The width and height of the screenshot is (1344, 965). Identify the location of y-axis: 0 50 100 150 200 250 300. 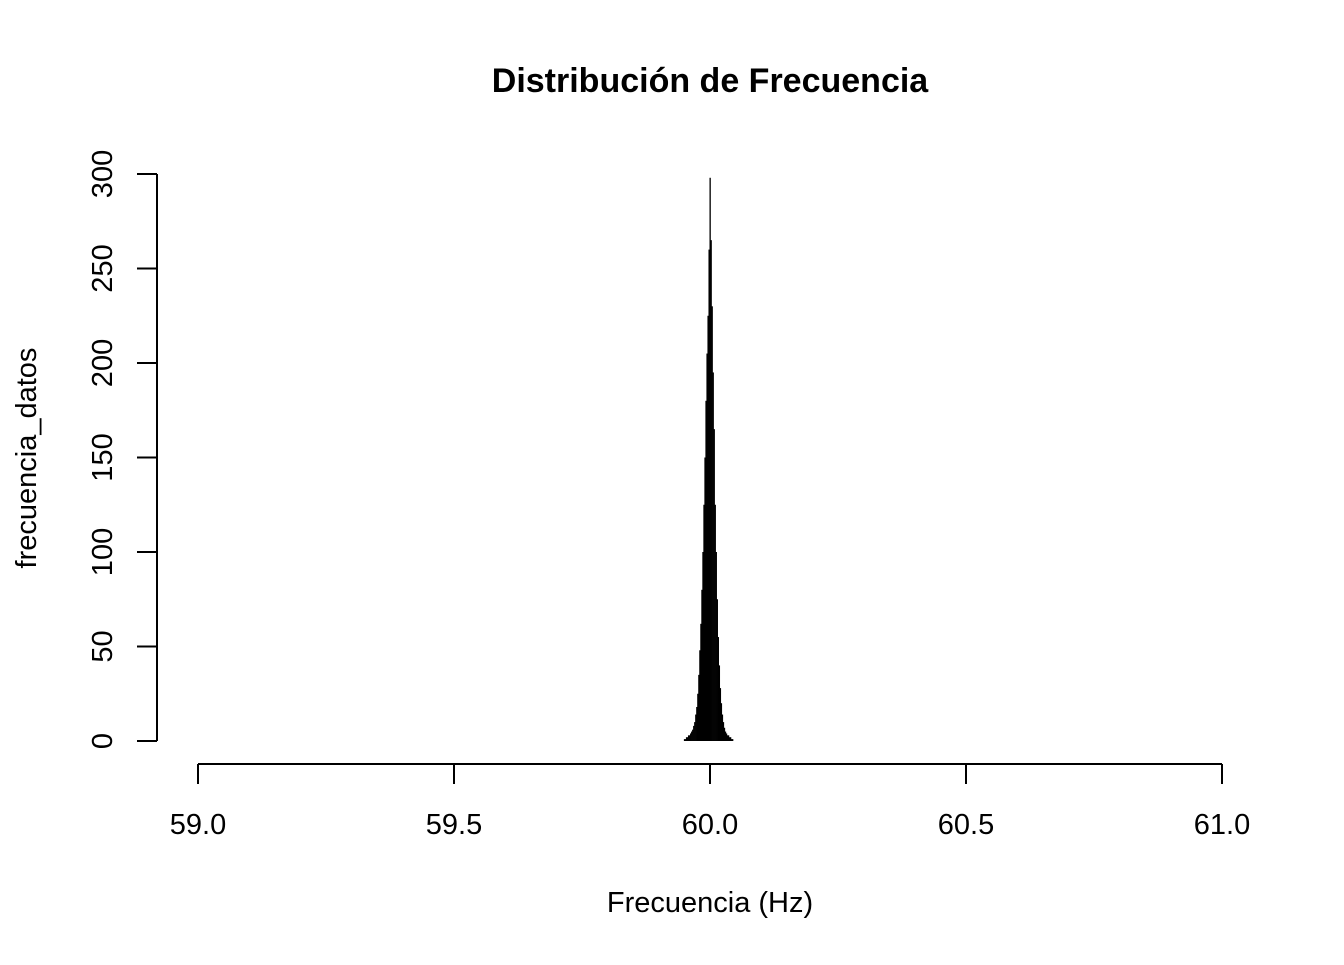
(122, 449).